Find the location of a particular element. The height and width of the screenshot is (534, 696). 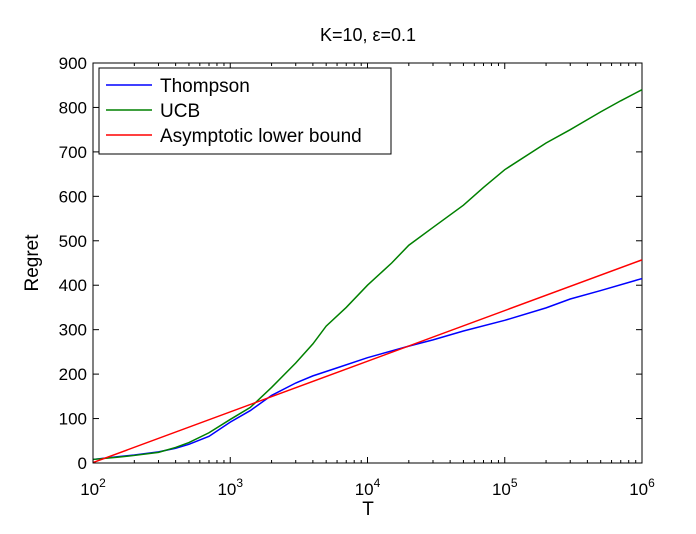

legend-label-2: UCB is located at coordinates (180, 111).